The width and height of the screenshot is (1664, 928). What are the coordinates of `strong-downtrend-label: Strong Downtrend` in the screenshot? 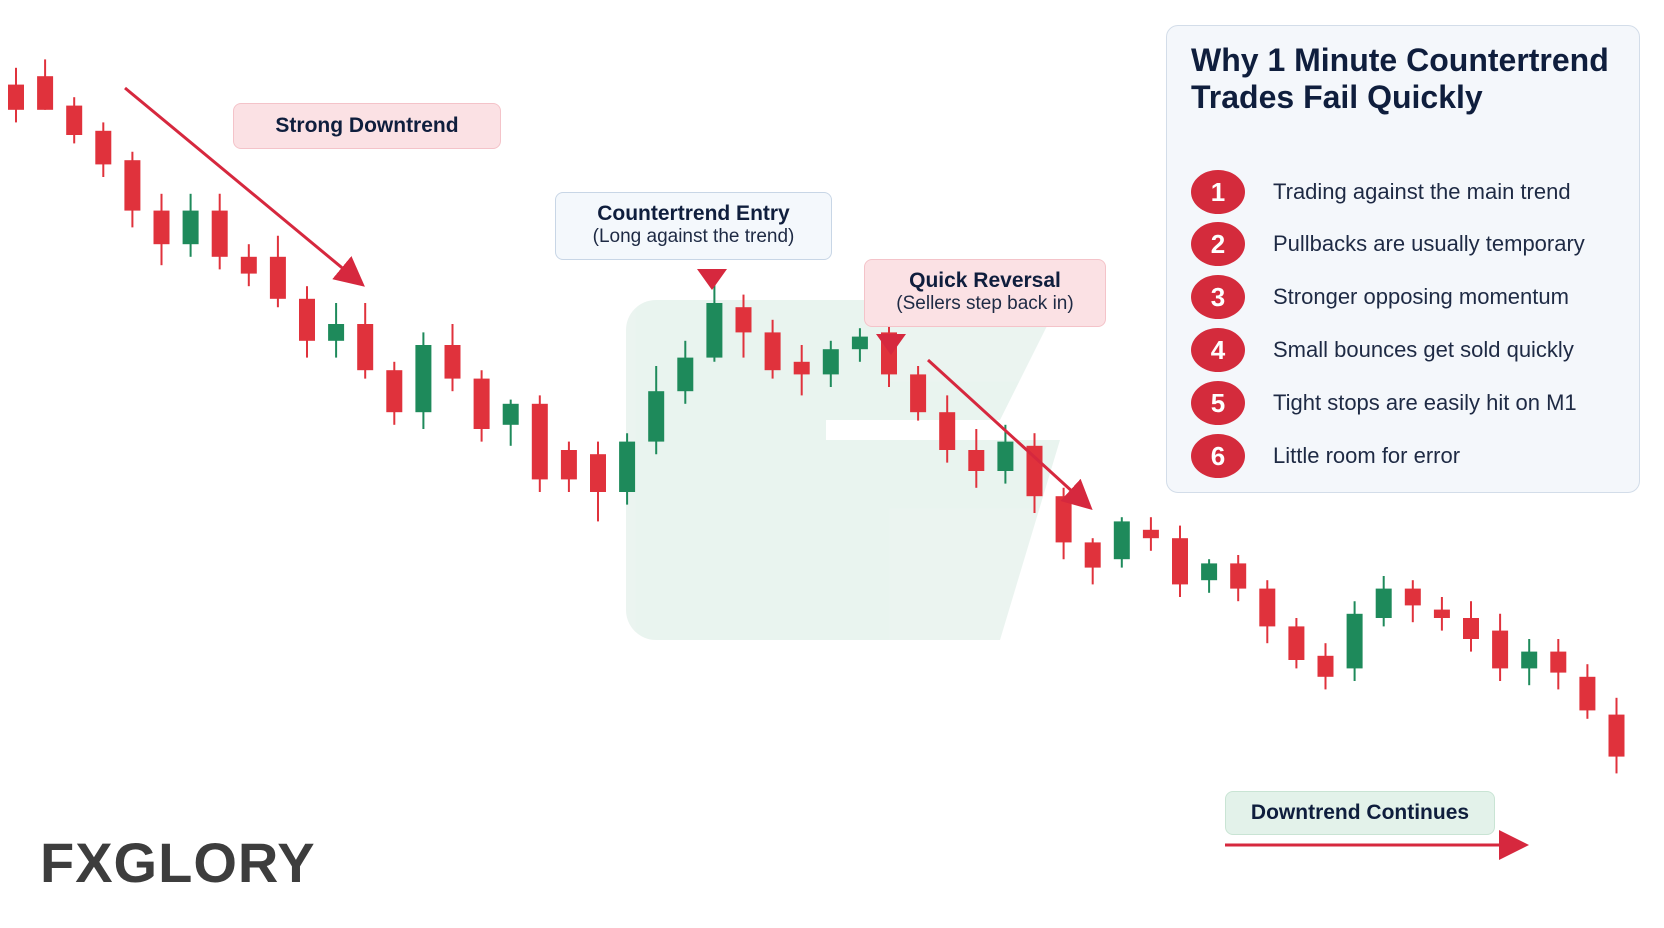 It's located at (367, 126).